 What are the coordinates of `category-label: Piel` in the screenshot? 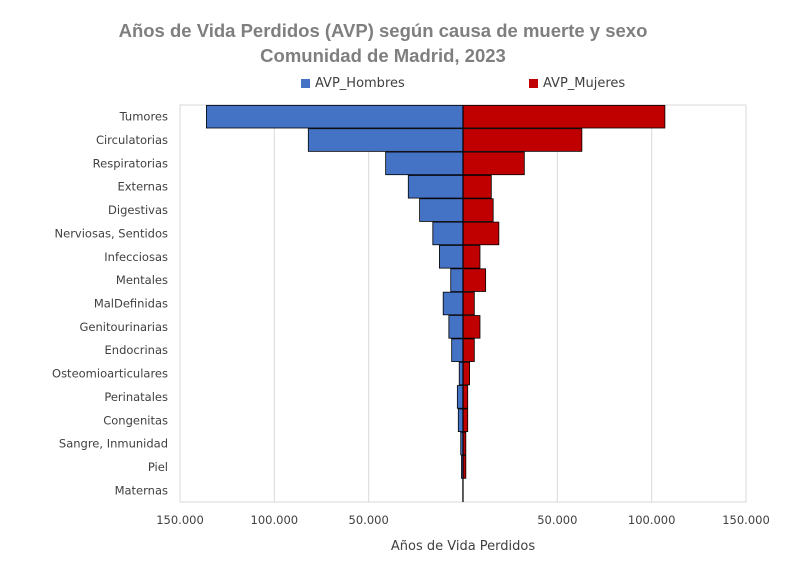 It's located at (158, 467).